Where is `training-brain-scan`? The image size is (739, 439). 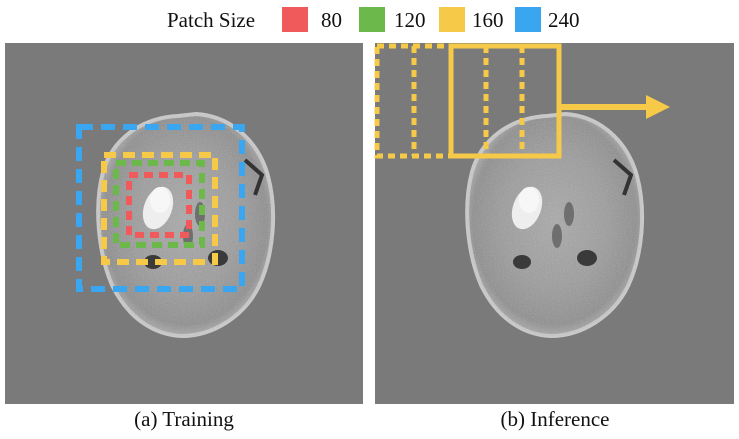 training-brain-scan is located at coordinates (186, 225).